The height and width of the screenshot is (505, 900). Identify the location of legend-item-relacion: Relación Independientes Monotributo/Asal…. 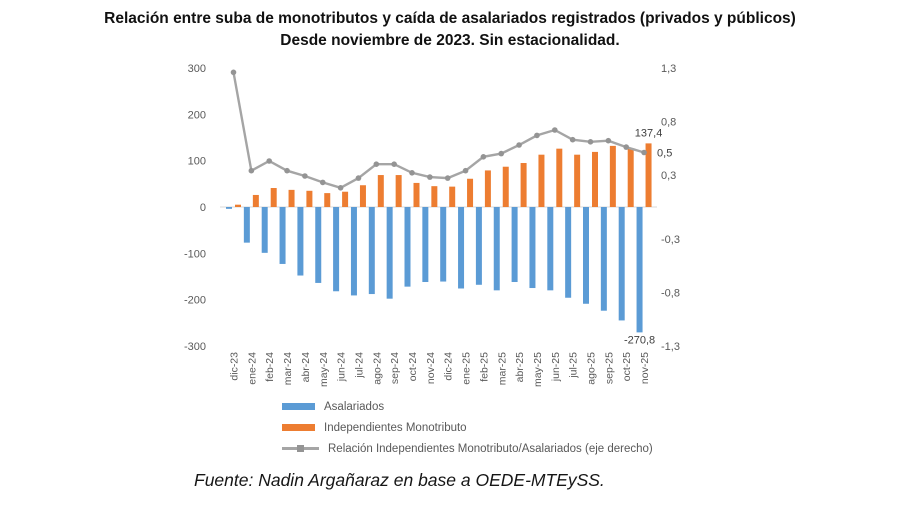
(467, 448).